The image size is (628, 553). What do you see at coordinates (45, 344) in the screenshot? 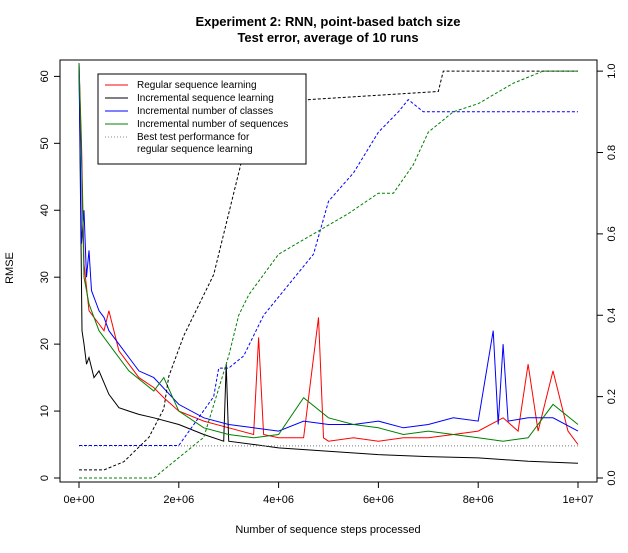
I see `y-tick-label: 20` at bounding box center [45, 344].